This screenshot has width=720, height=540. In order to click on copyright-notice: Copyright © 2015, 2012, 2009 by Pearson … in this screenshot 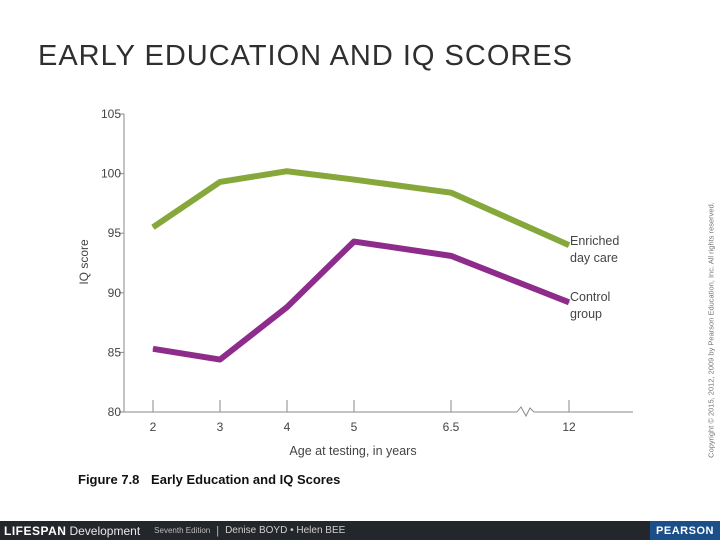, I will do `click(711, 330)`.